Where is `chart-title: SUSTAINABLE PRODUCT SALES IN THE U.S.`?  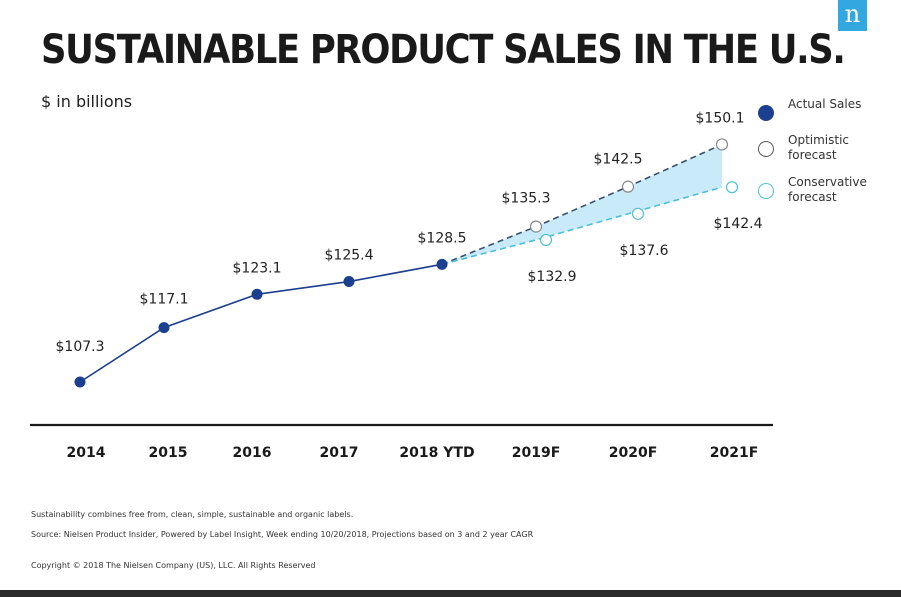
chart-title: SUSTAINABLE PRODUCT SALES IN THE U.S. is located at coordinates (443, 50).